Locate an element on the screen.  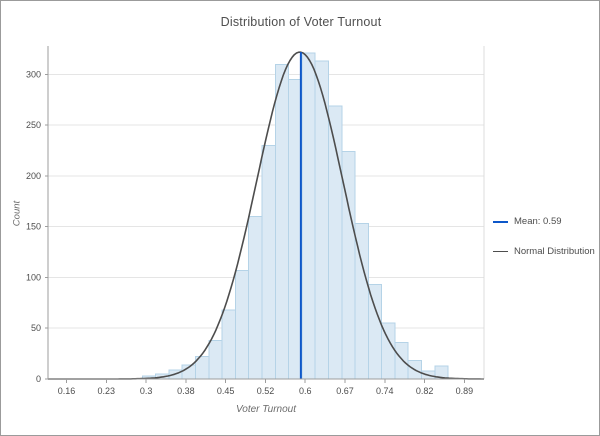
x-tick-label: 0.45 is located at coordinates (226, 391).